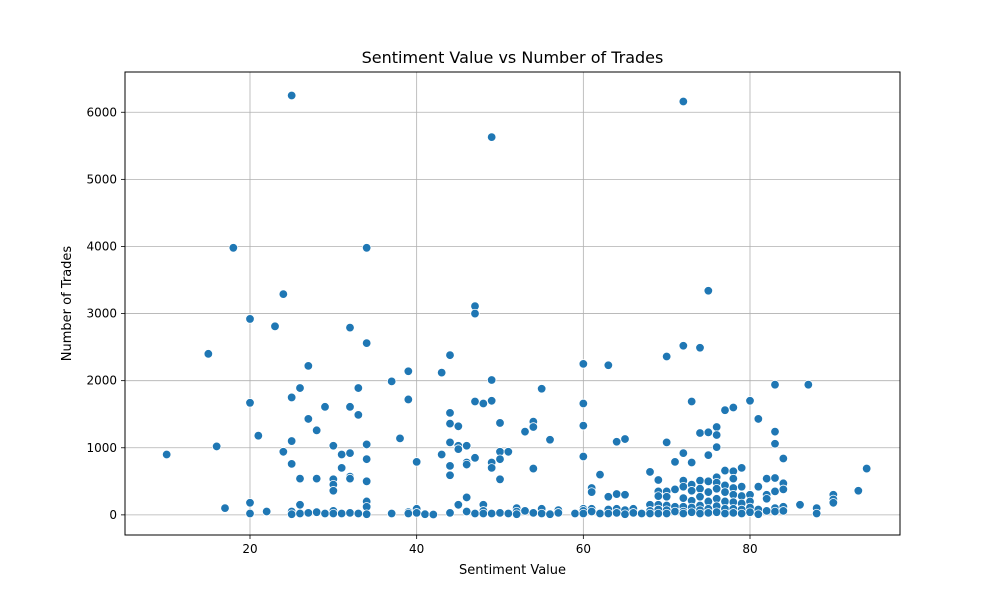  What do you see at coordinates (101, 314) in the screenshot?
I see `y-tick-label: 3000` at bounding box center [101, 314].